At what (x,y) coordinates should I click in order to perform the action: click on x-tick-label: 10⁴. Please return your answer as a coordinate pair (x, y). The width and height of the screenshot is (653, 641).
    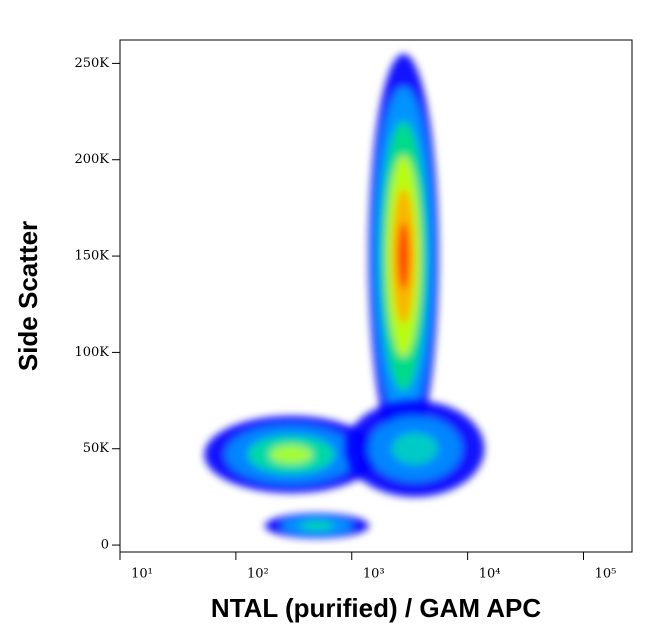
    Looking at the image, I should click on (490, 574).